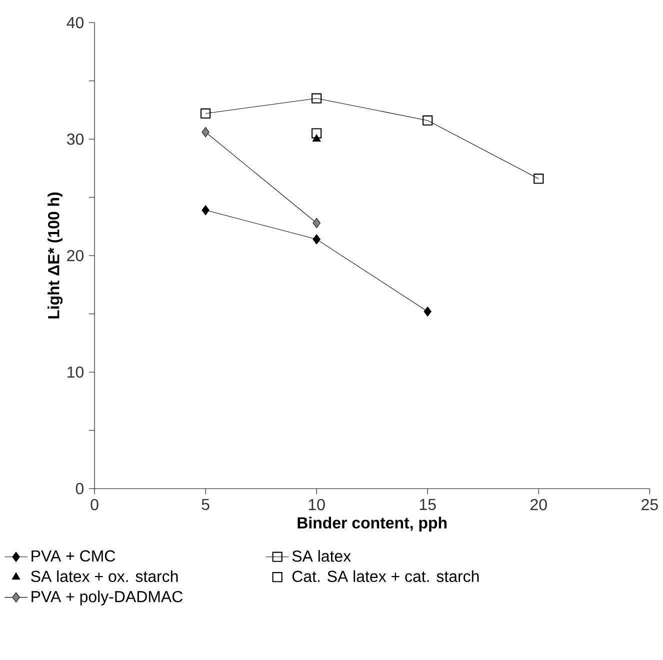 The height and width of the screenshot is (660, 663). What do you see at coordinates (75, 139) in the screenshot?
I see `y-tick-label: 30` at bounding box center [75, 139].